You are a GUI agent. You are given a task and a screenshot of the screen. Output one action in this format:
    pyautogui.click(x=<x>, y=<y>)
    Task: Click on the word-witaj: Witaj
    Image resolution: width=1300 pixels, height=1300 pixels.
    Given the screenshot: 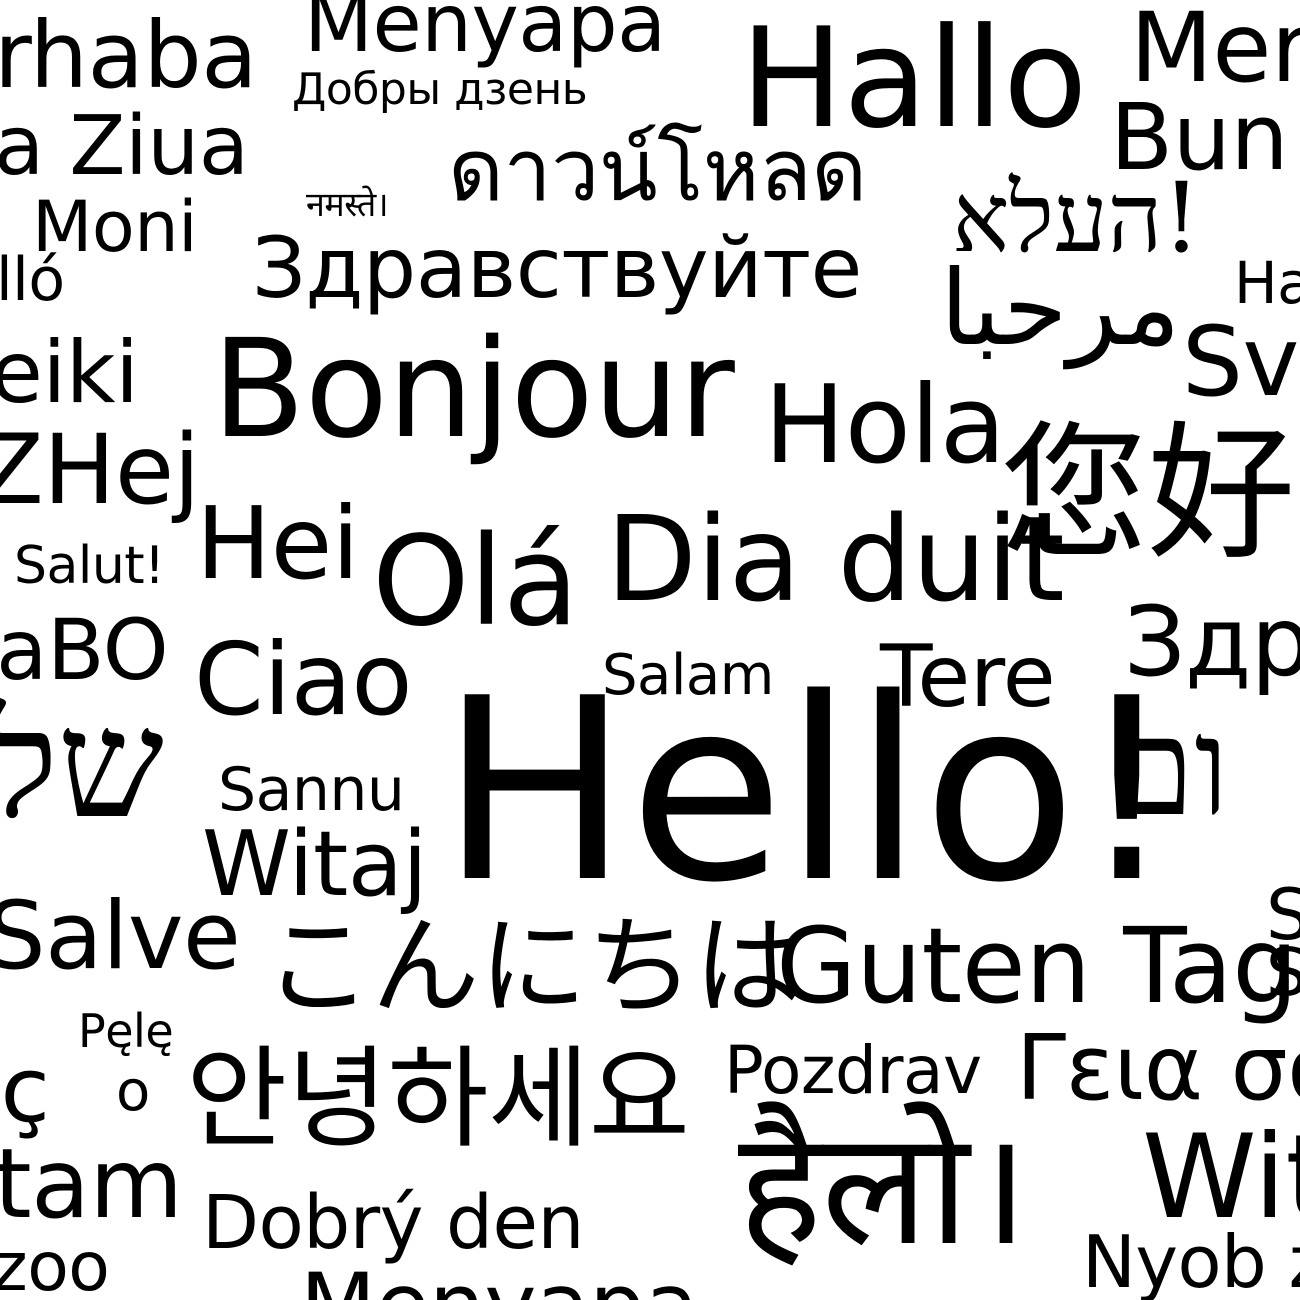 What is the action you would take?
    pyautogui.click(x=314, y=864)
    